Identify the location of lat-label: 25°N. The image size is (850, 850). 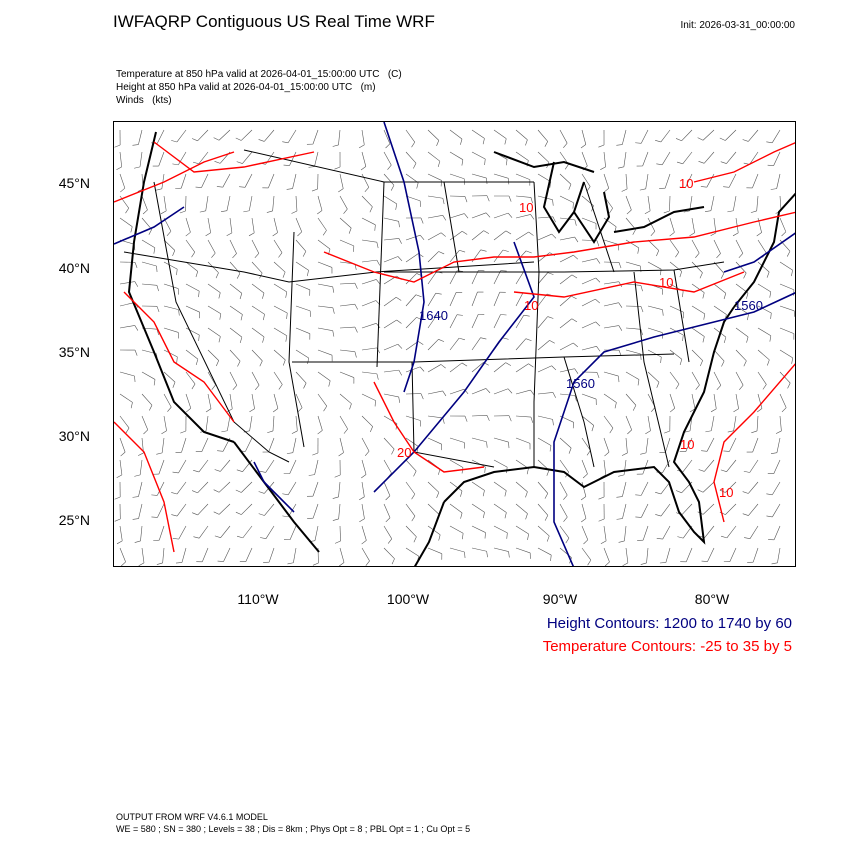
(74, 520).